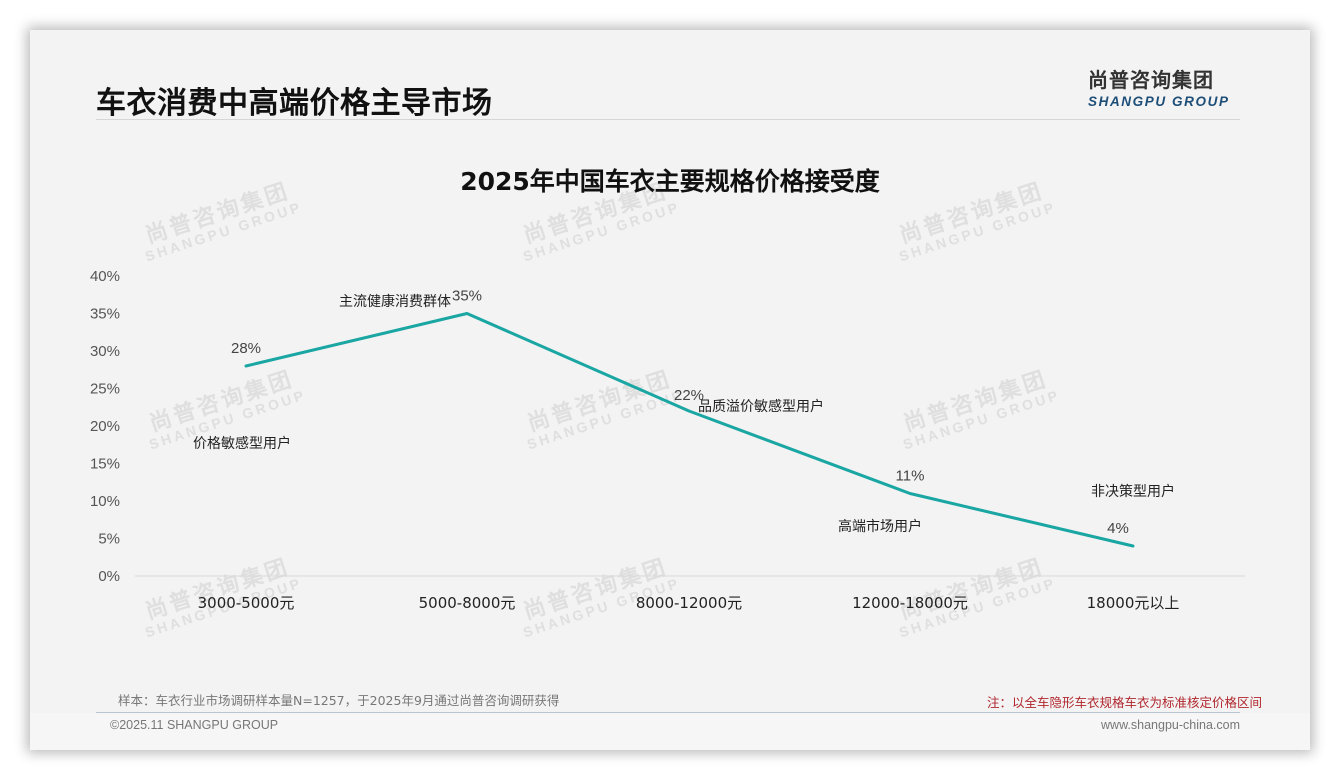 The image size is (1340, 780). What do you see at coordinates (1159, 101) in the screenshot?
I see `logo-en-text: SHANGPU GROUP` at bounding box center [1159, 101].